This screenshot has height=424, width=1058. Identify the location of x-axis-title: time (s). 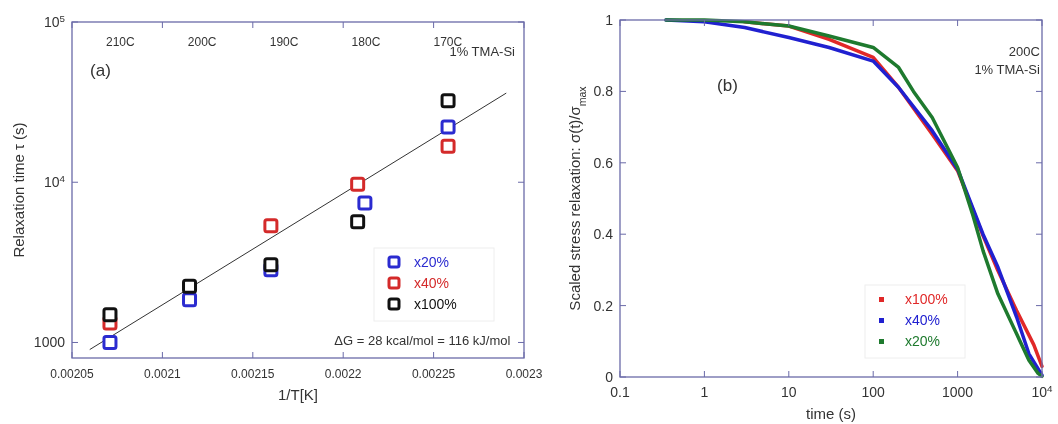
(831, 413).